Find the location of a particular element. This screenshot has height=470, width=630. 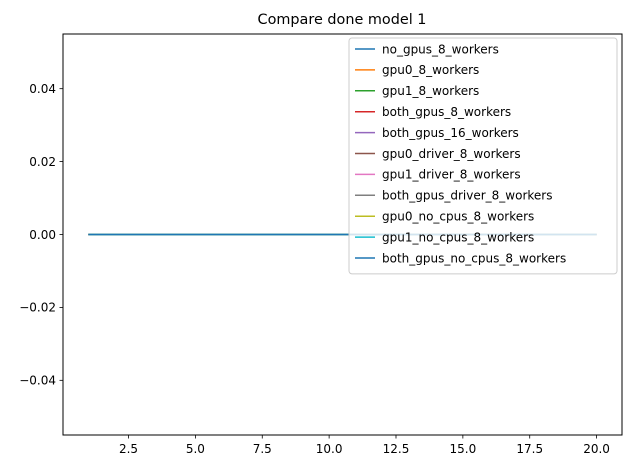

x-tick-label: 5.0 is located at coordinates (195, 449).